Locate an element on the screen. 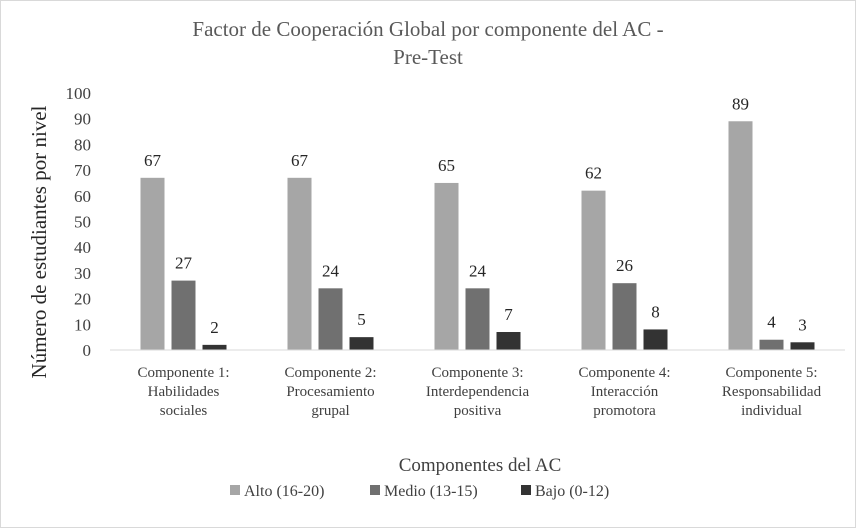 This screenshot has height=528, width=856. category-label: individual is located at coordinates (771, 411).